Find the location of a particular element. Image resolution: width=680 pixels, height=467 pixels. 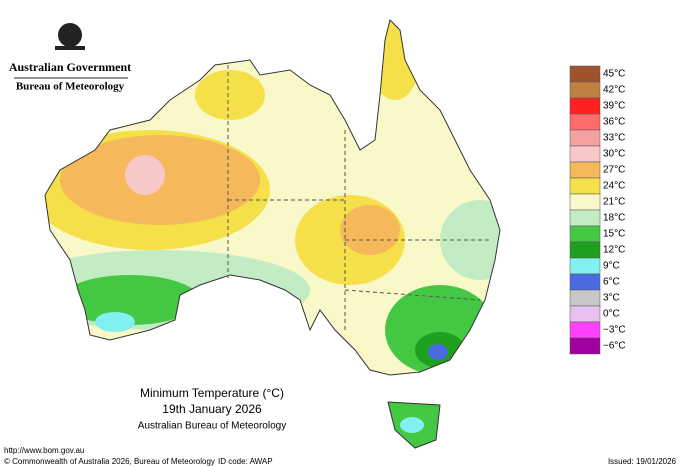

legend-label: 15°C is located at coordinates (614, 234).